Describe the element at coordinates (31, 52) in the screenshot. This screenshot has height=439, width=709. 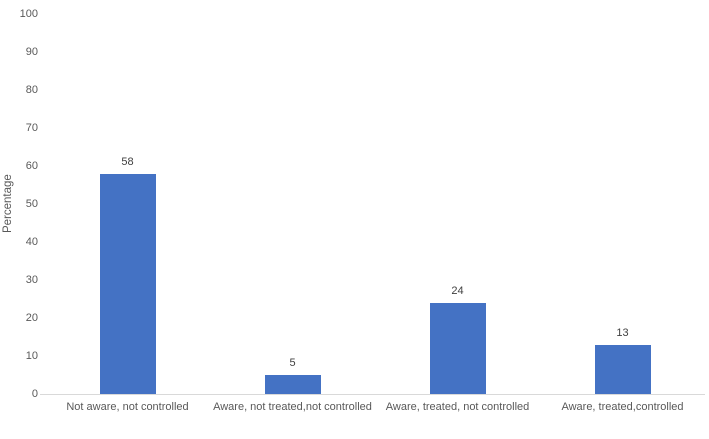
I see `y-tick-label: 90` at that location.